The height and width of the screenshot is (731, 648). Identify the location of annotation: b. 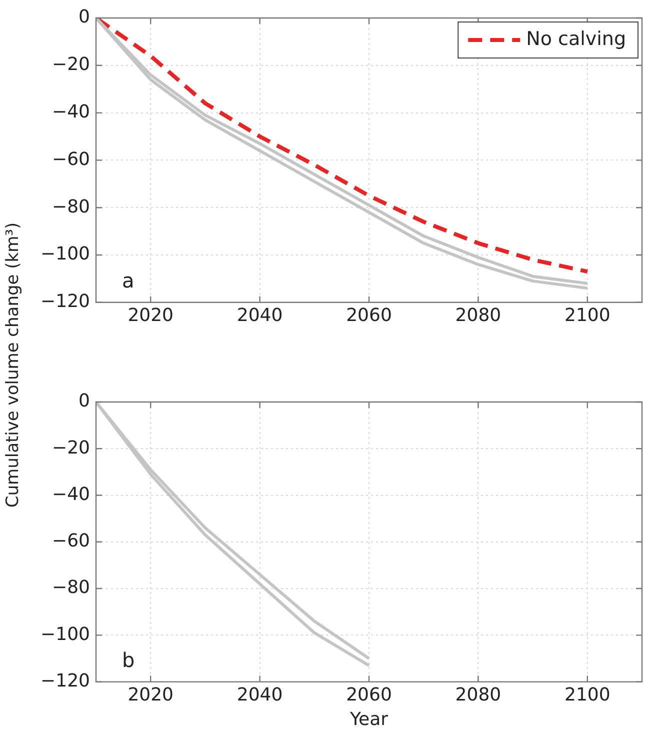
(128, 660).